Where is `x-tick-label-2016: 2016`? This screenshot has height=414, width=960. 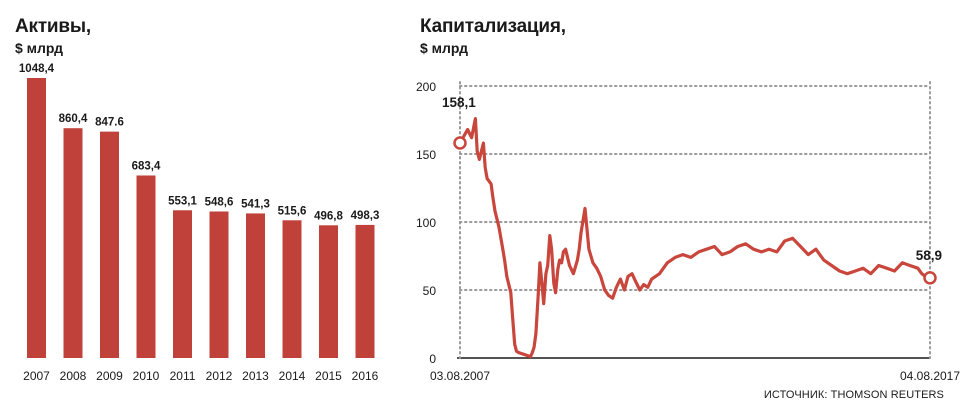 x-tick-label-2016: 2016 is located at coordinates (365, 376).